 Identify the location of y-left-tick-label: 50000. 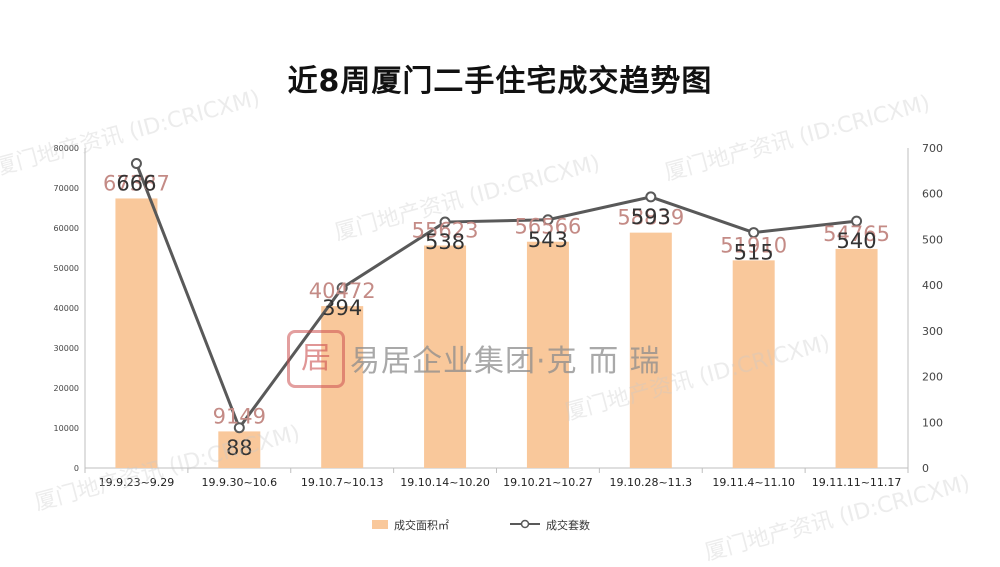
(66, 268).